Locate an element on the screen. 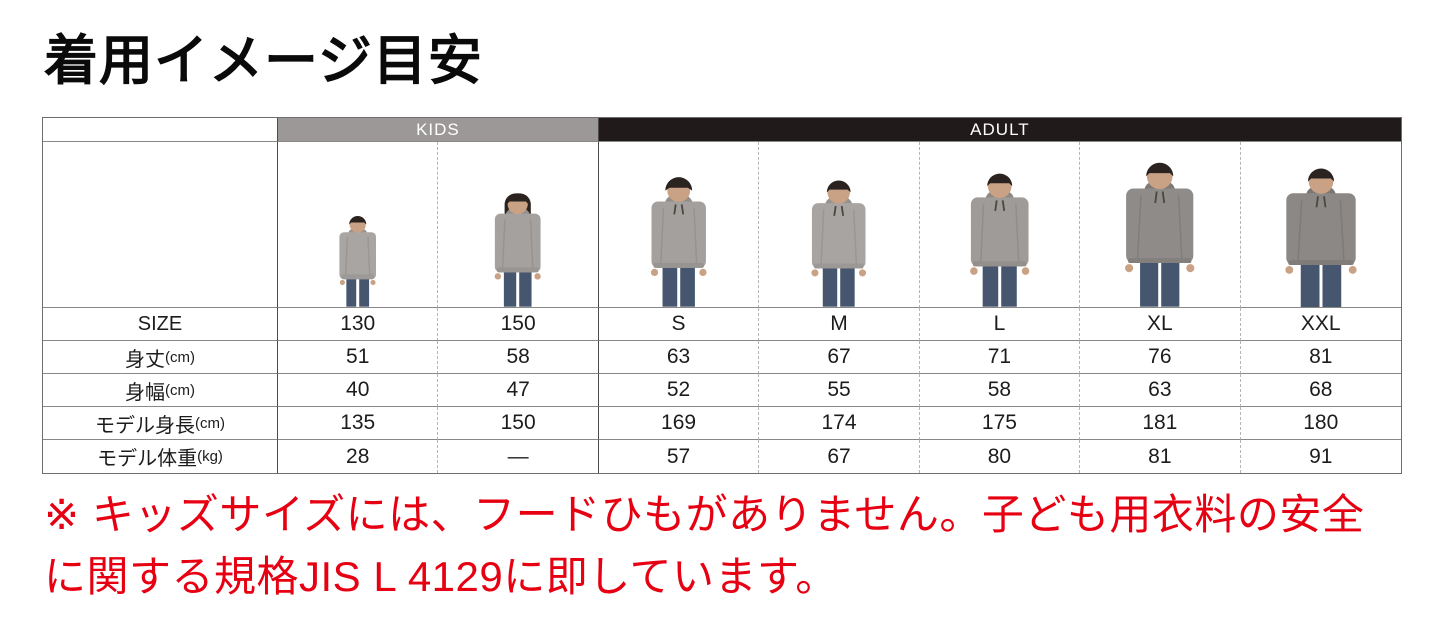  model-photo-xl is located at coordinates (1160, 225).